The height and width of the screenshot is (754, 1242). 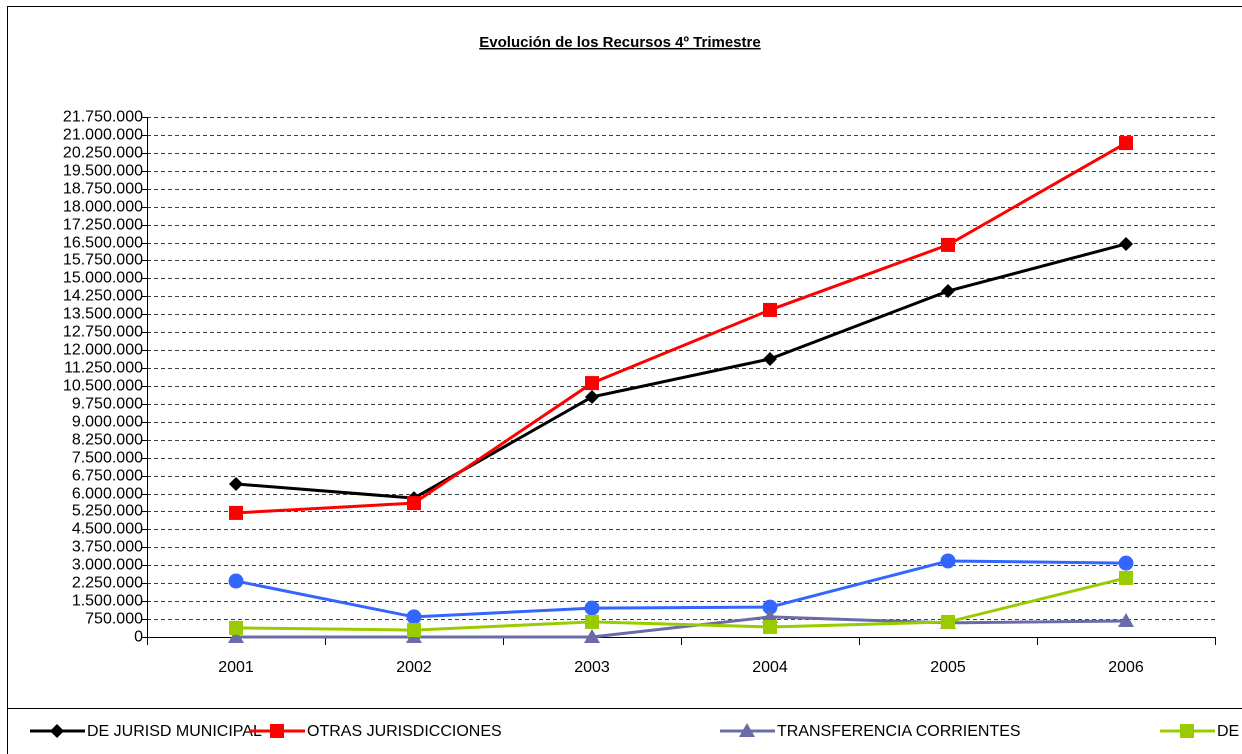 I want to click on y-tick-label: 2.250.000, so click(x=107, y=583).